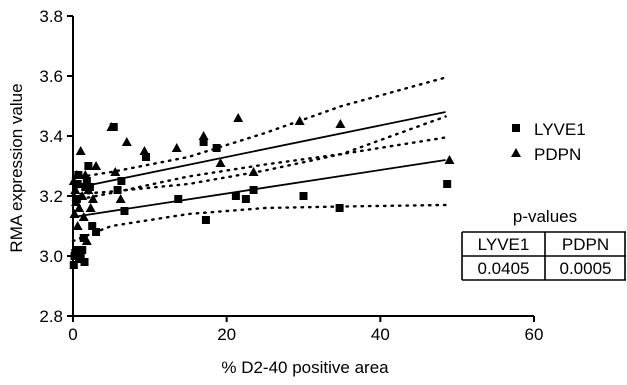  What do you see at coordinates (51, 256) in the screenshot?
I see `y-tick-label: 3.0` at bounding box center [51, 256].